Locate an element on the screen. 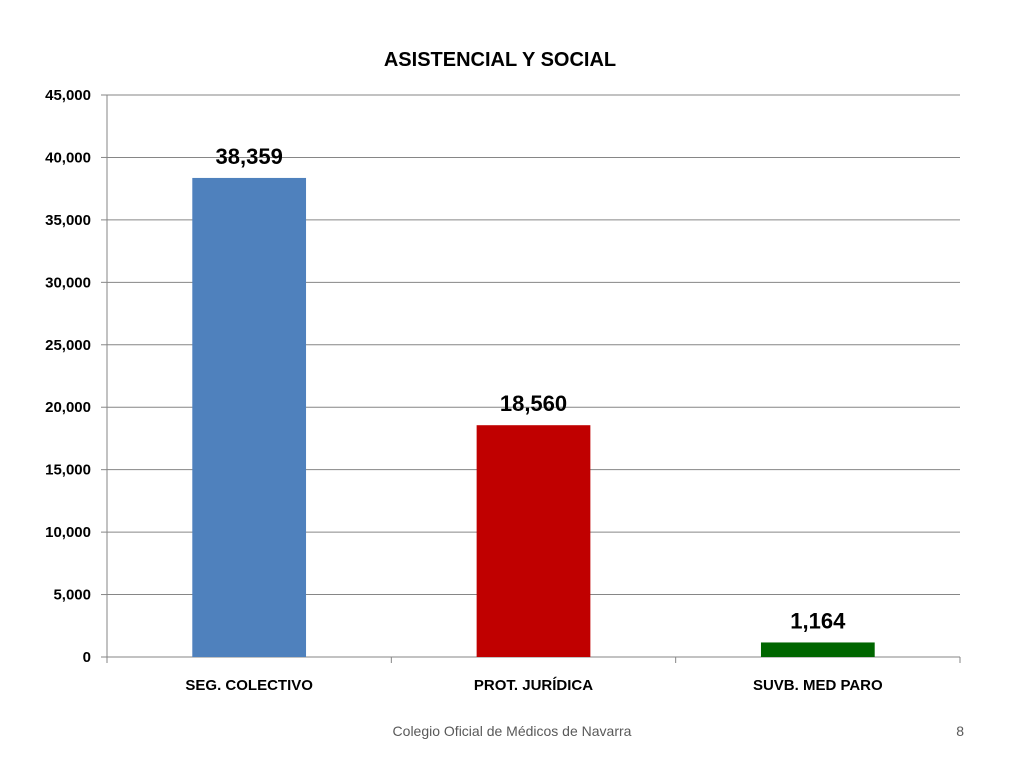 The image size is (1024, 768). data-label: 18,560 is located at coordinates (533, 403).